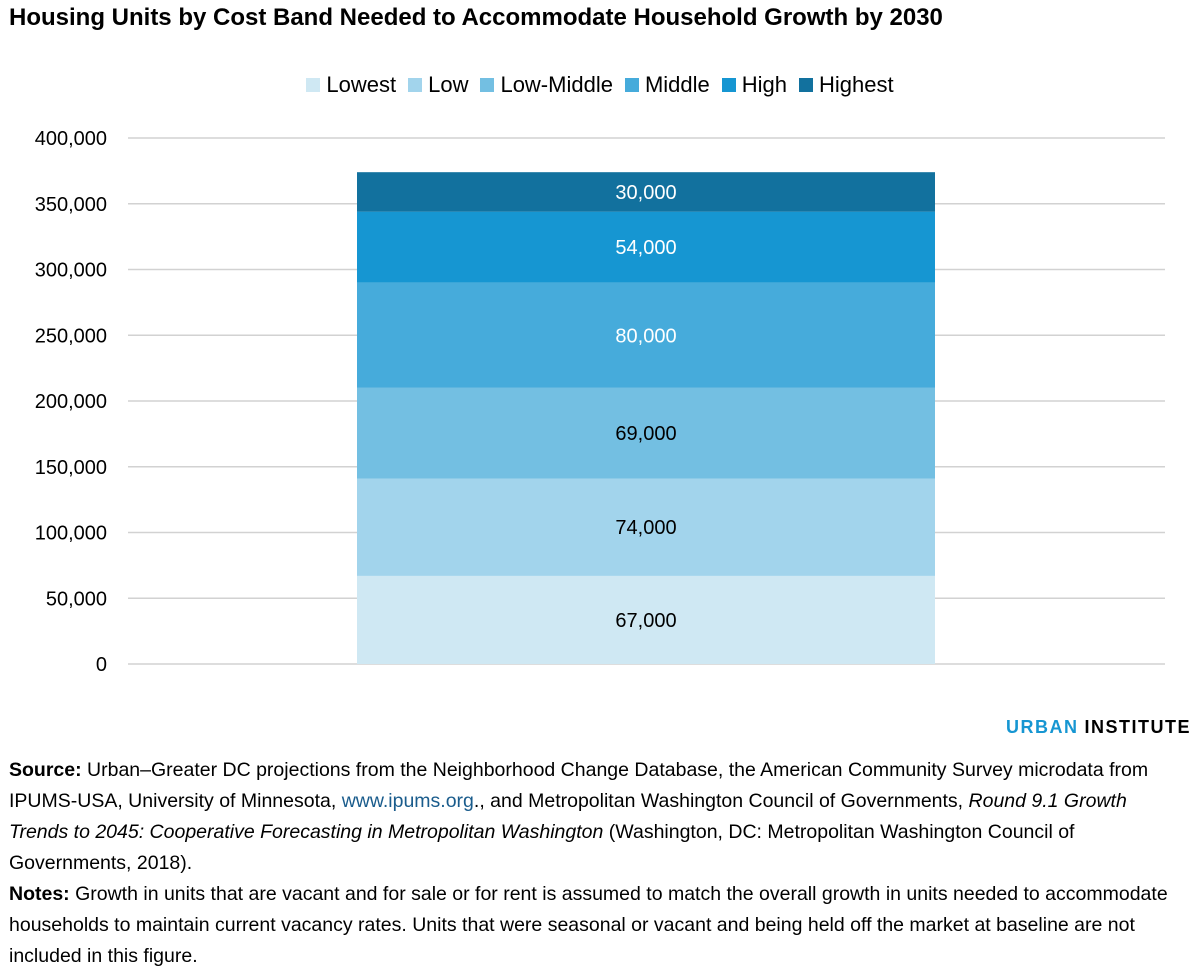  Describe the element at coordinates (448, 84) in the screenshot. I see `legend-label: Low` at that location.